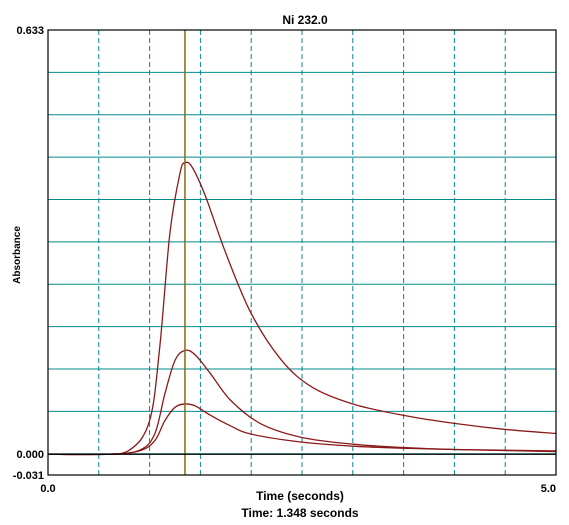 Image resolution: width=569 pixels, height=525 pixels. Describe the element at coordinates (17, 255) in the screenshot. I see `y-axis-label: Absorbance` at that location.